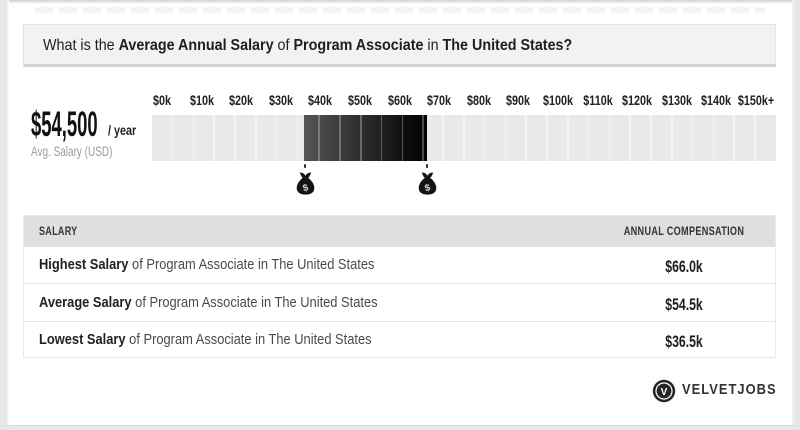 This screenshot has width=800, height=430. I want to click on svg-text: V, so click(664, 392).